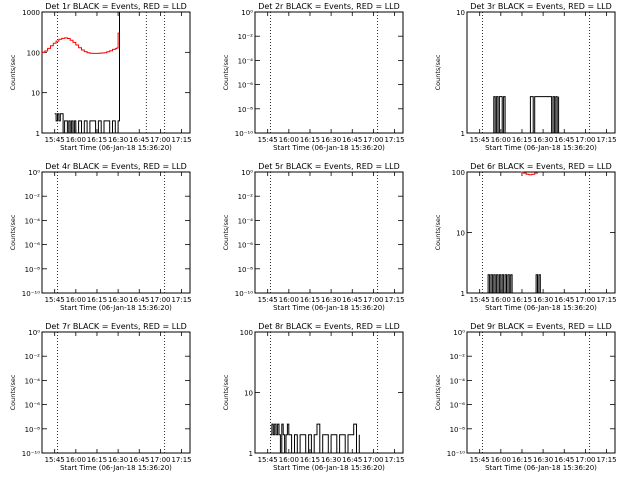 The image size is (640, 480). I want to click on panel-title: Det 4r BLACK = Events, RED = LLD, so click(116, 166).